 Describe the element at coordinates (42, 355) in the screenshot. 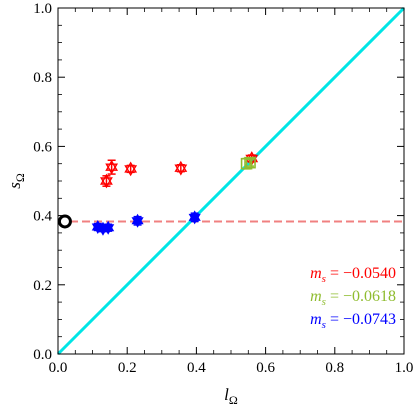

I see `y-tick-label: 0.0` at that location.